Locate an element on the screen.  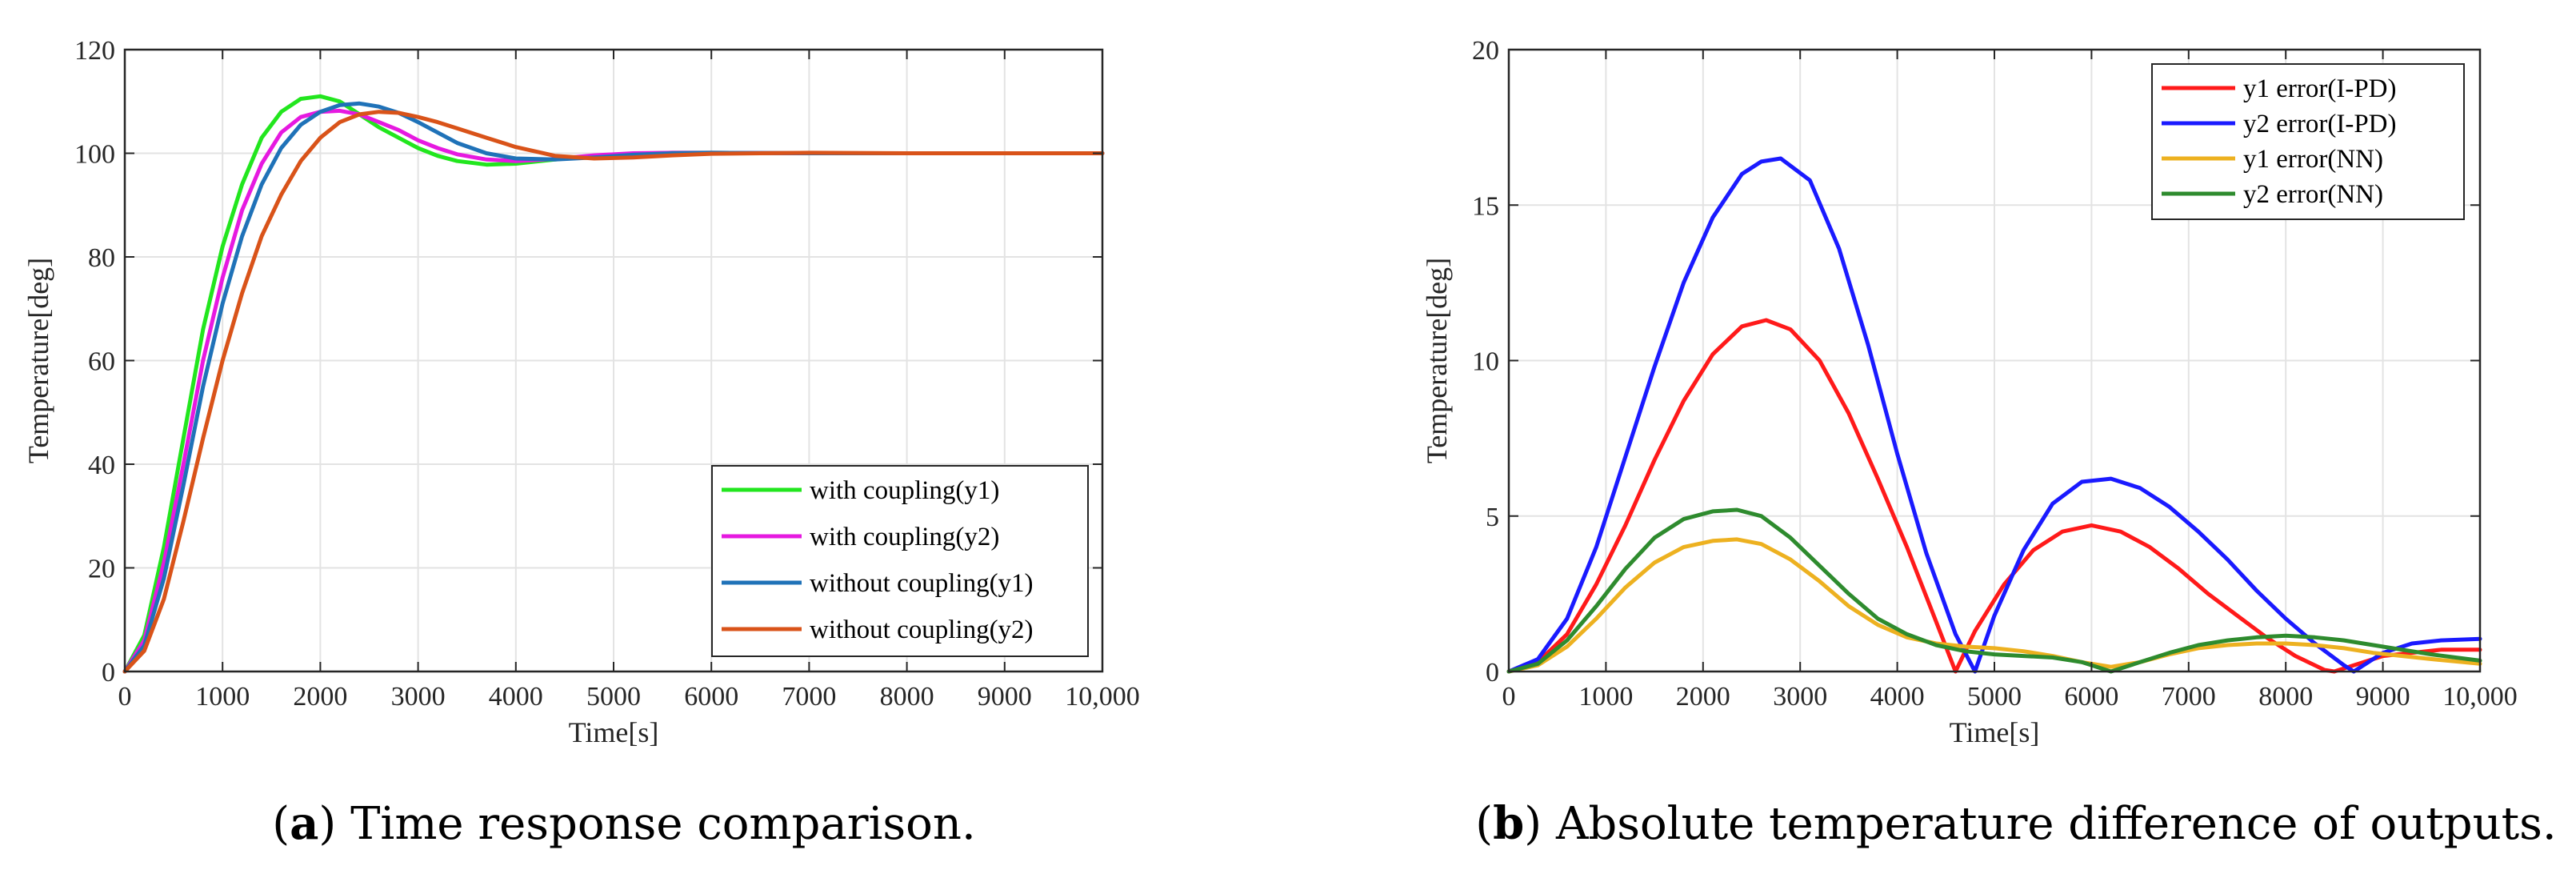
y-tick-label: 5 is located at coordinates (1492, 517).